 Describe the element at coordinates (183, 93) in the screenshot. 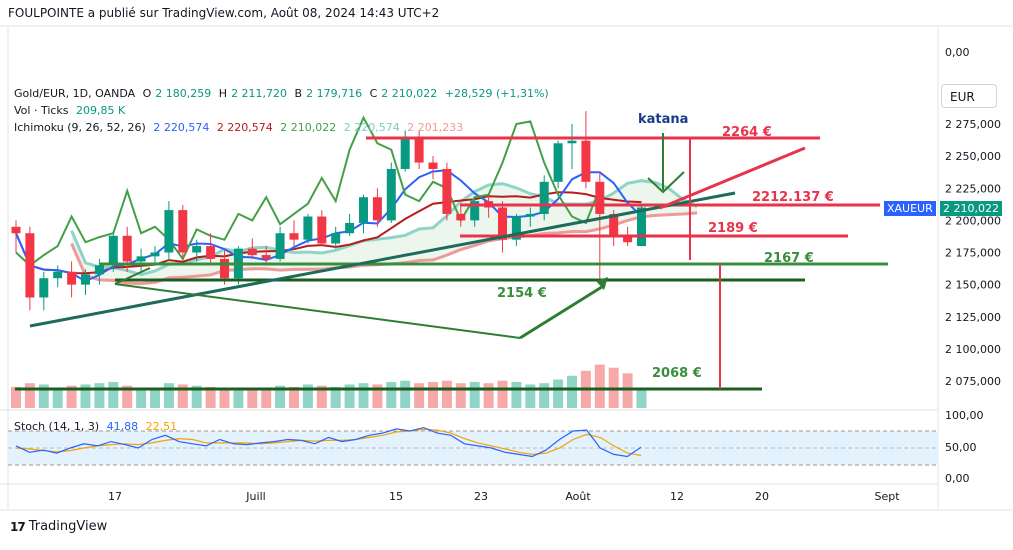

I see `open-value: 2 180,259` at that location.